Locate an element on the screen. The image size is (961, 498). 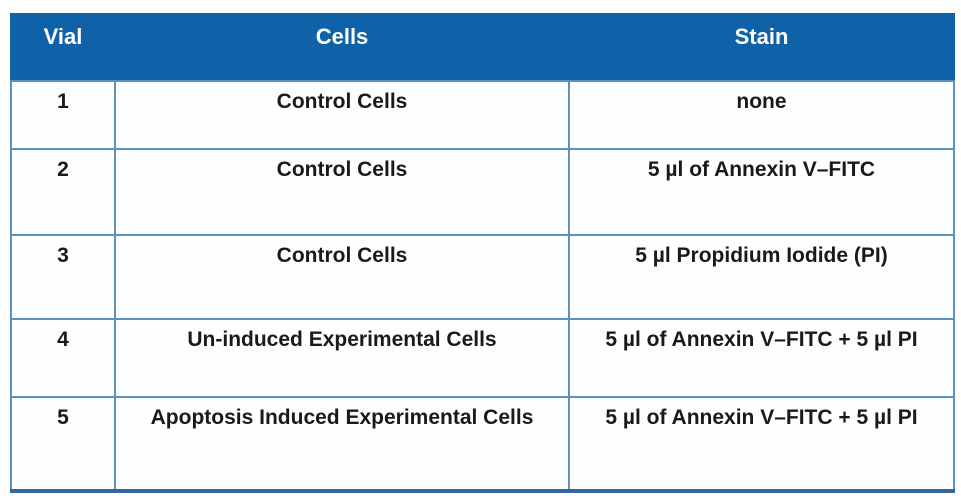
cell-vial: 1 is located at coordinates (63, 115).